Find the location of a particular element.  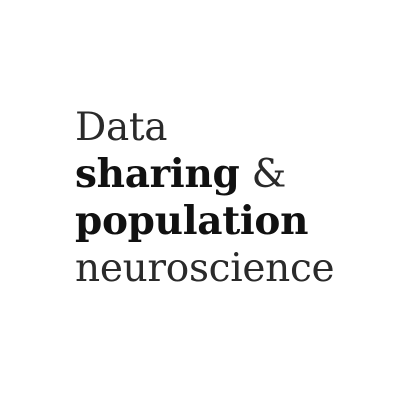

title-line-sharing: sharing & is located at coordinates (204, 174).